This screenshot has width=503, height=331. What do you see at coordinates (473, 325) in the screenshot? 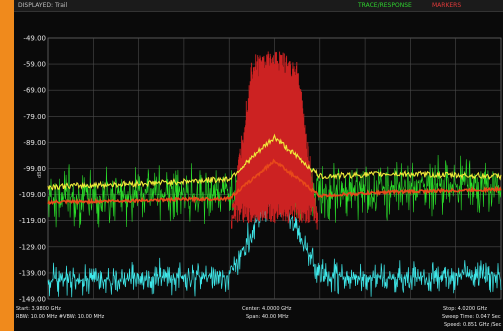
I see `sweep-speed: Speed: 0.851 GHz /Sec` at bounding box center [473, 325].